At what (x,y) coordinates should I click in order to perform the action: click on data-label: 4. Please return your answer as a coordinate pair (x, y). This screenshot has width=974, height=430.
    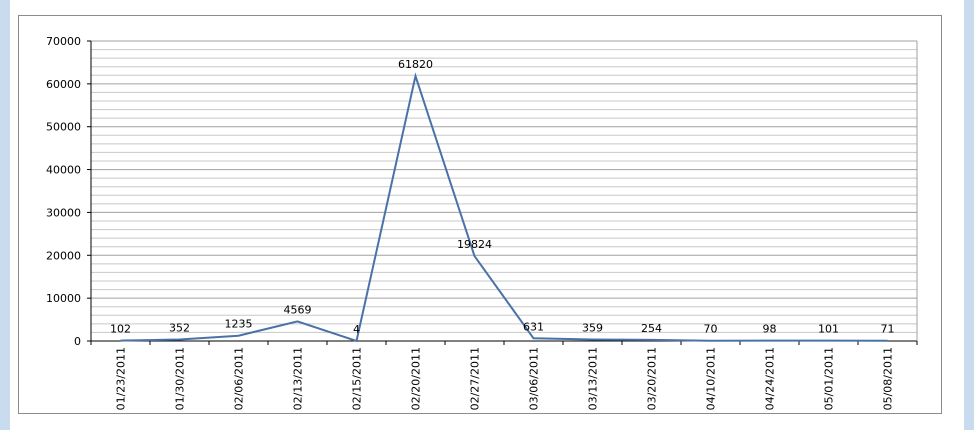
    Looking at the image, I should click on (356, 329).